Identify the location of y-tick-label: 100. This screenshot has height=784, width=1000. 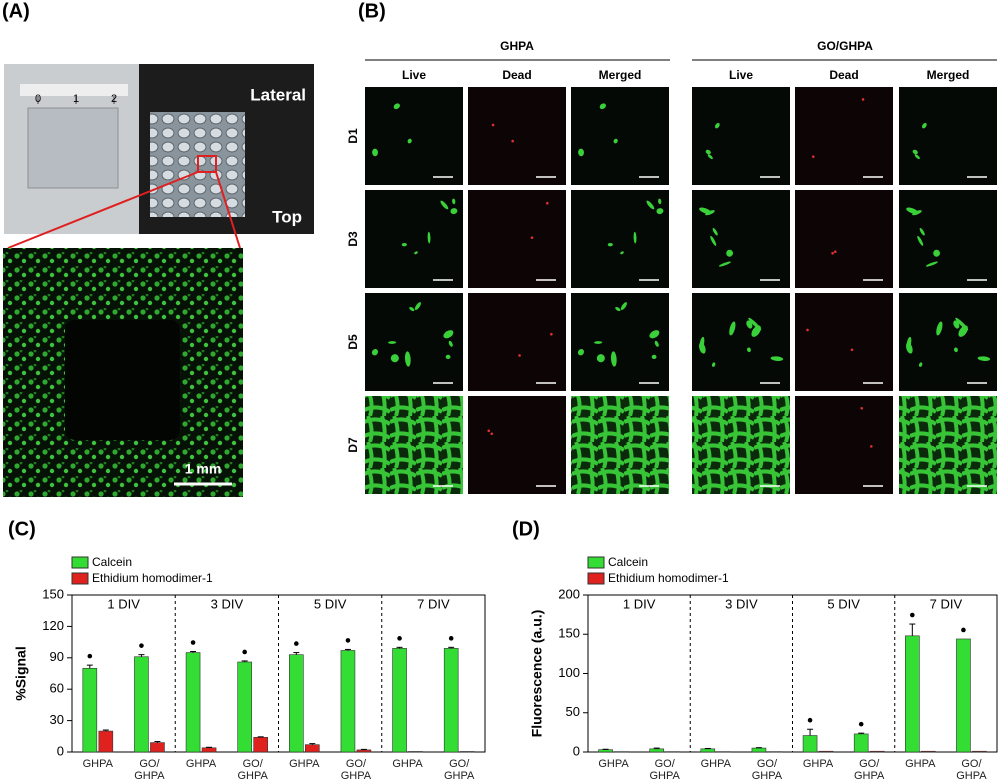
(569, 672).